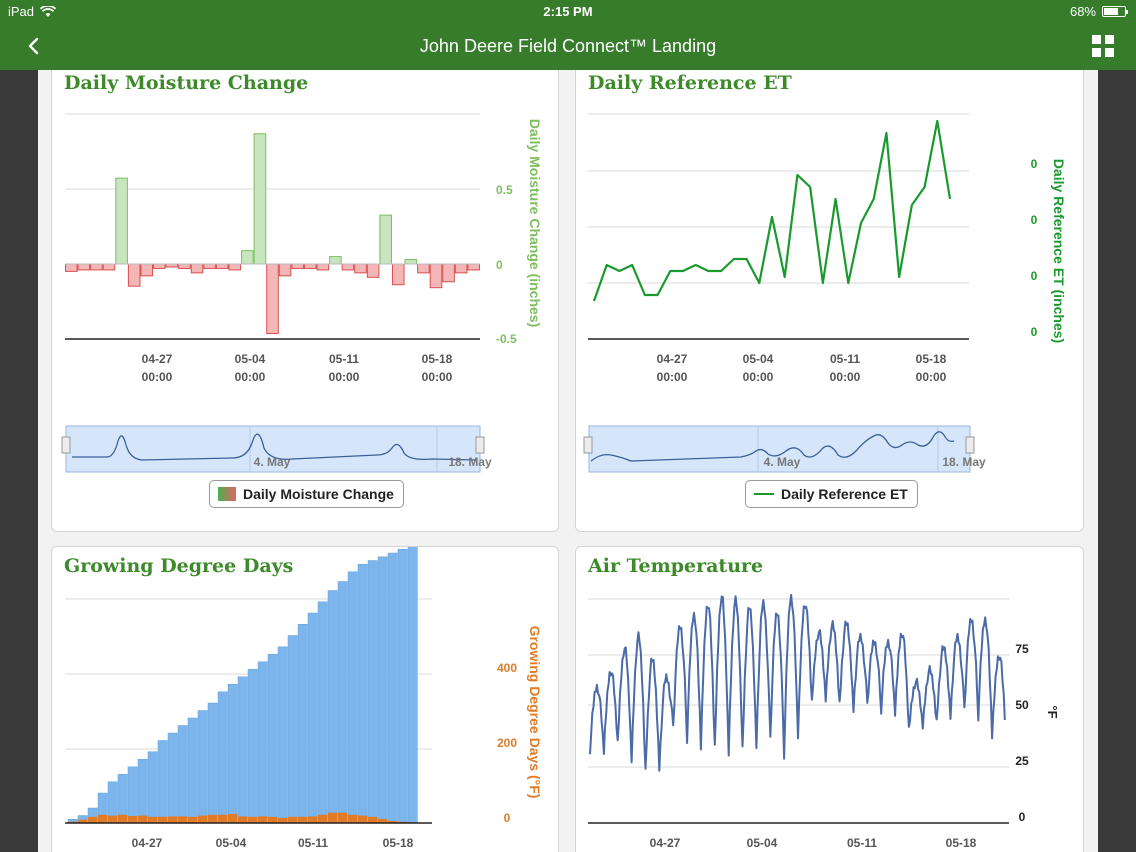 Image resolution: width=1136 pixels, height=852 pixels. Describe the element at coordinates (272, 462) in the screenshot. I see `moisture-navigator-label: 4. May` at that location.